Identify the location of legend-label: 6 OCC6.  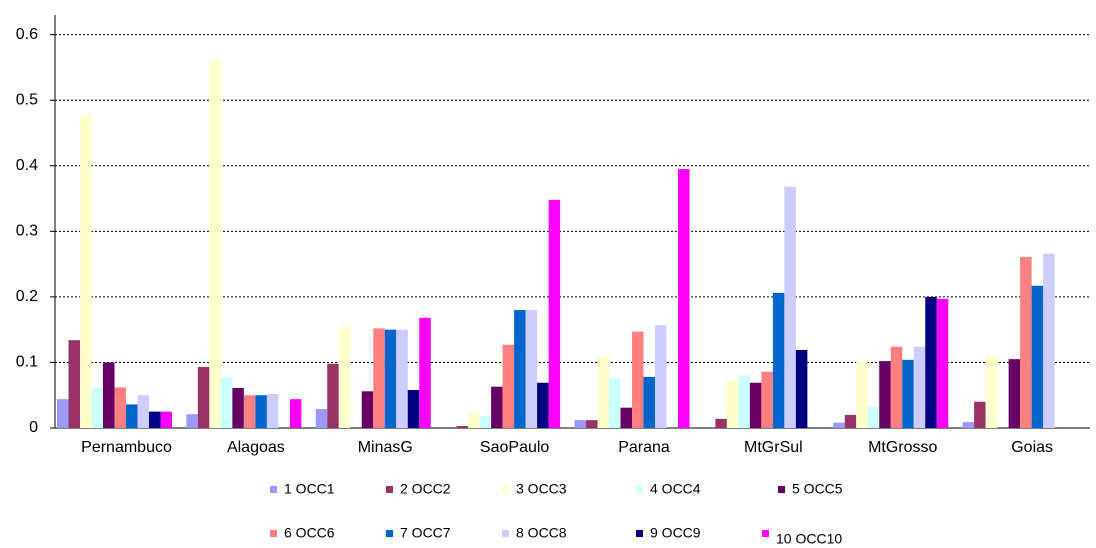
(309, 533).